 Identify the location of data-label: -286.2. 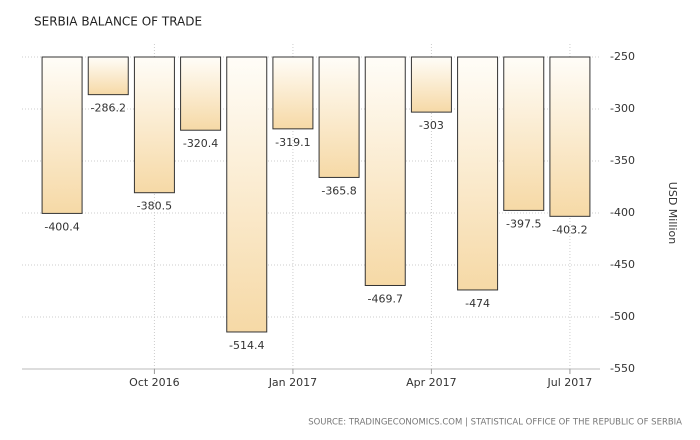
(108, 108).